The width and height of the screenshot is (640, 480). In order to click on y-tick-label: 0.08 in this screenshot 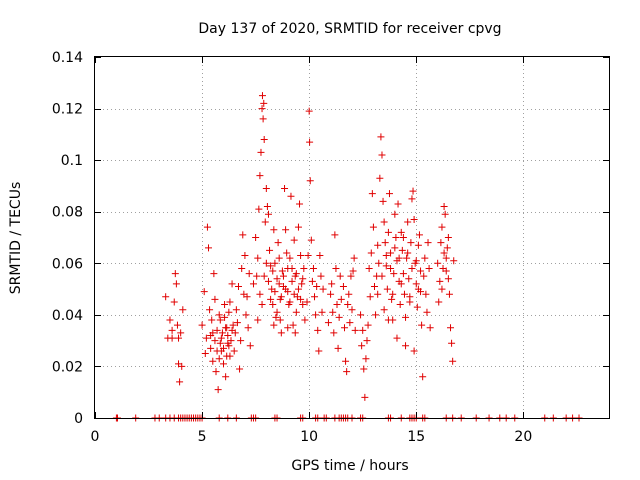, I will do `click(67, 213)`.